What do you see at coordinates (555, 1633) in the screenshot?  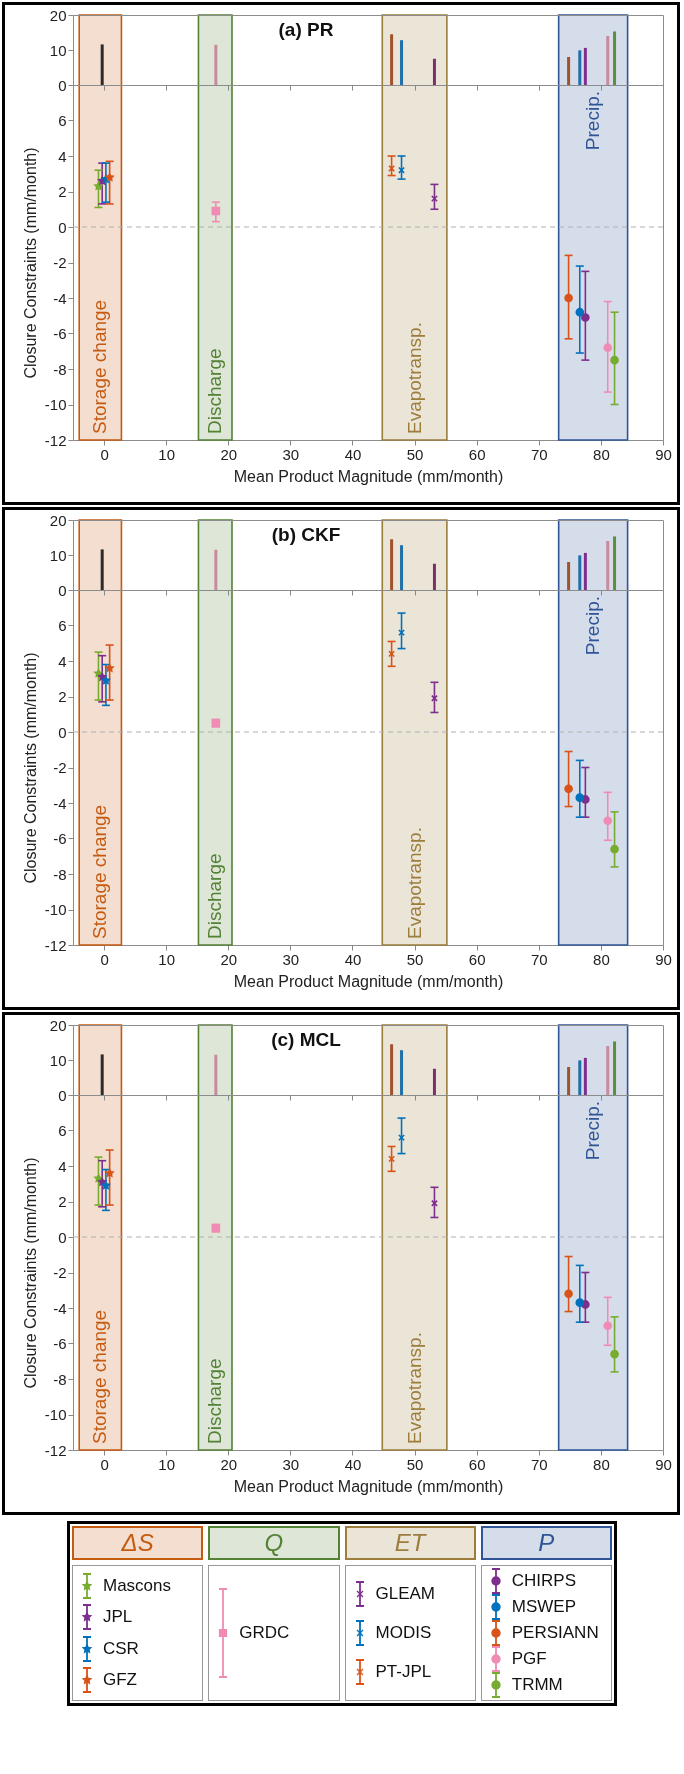 I see `legend-label: PERSIANN` at bounding box center [555, 1633].